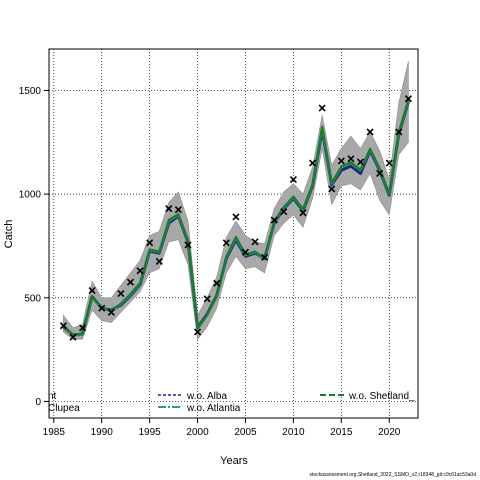  I want to click on x-tick-label: 2015, so click(341, 432).